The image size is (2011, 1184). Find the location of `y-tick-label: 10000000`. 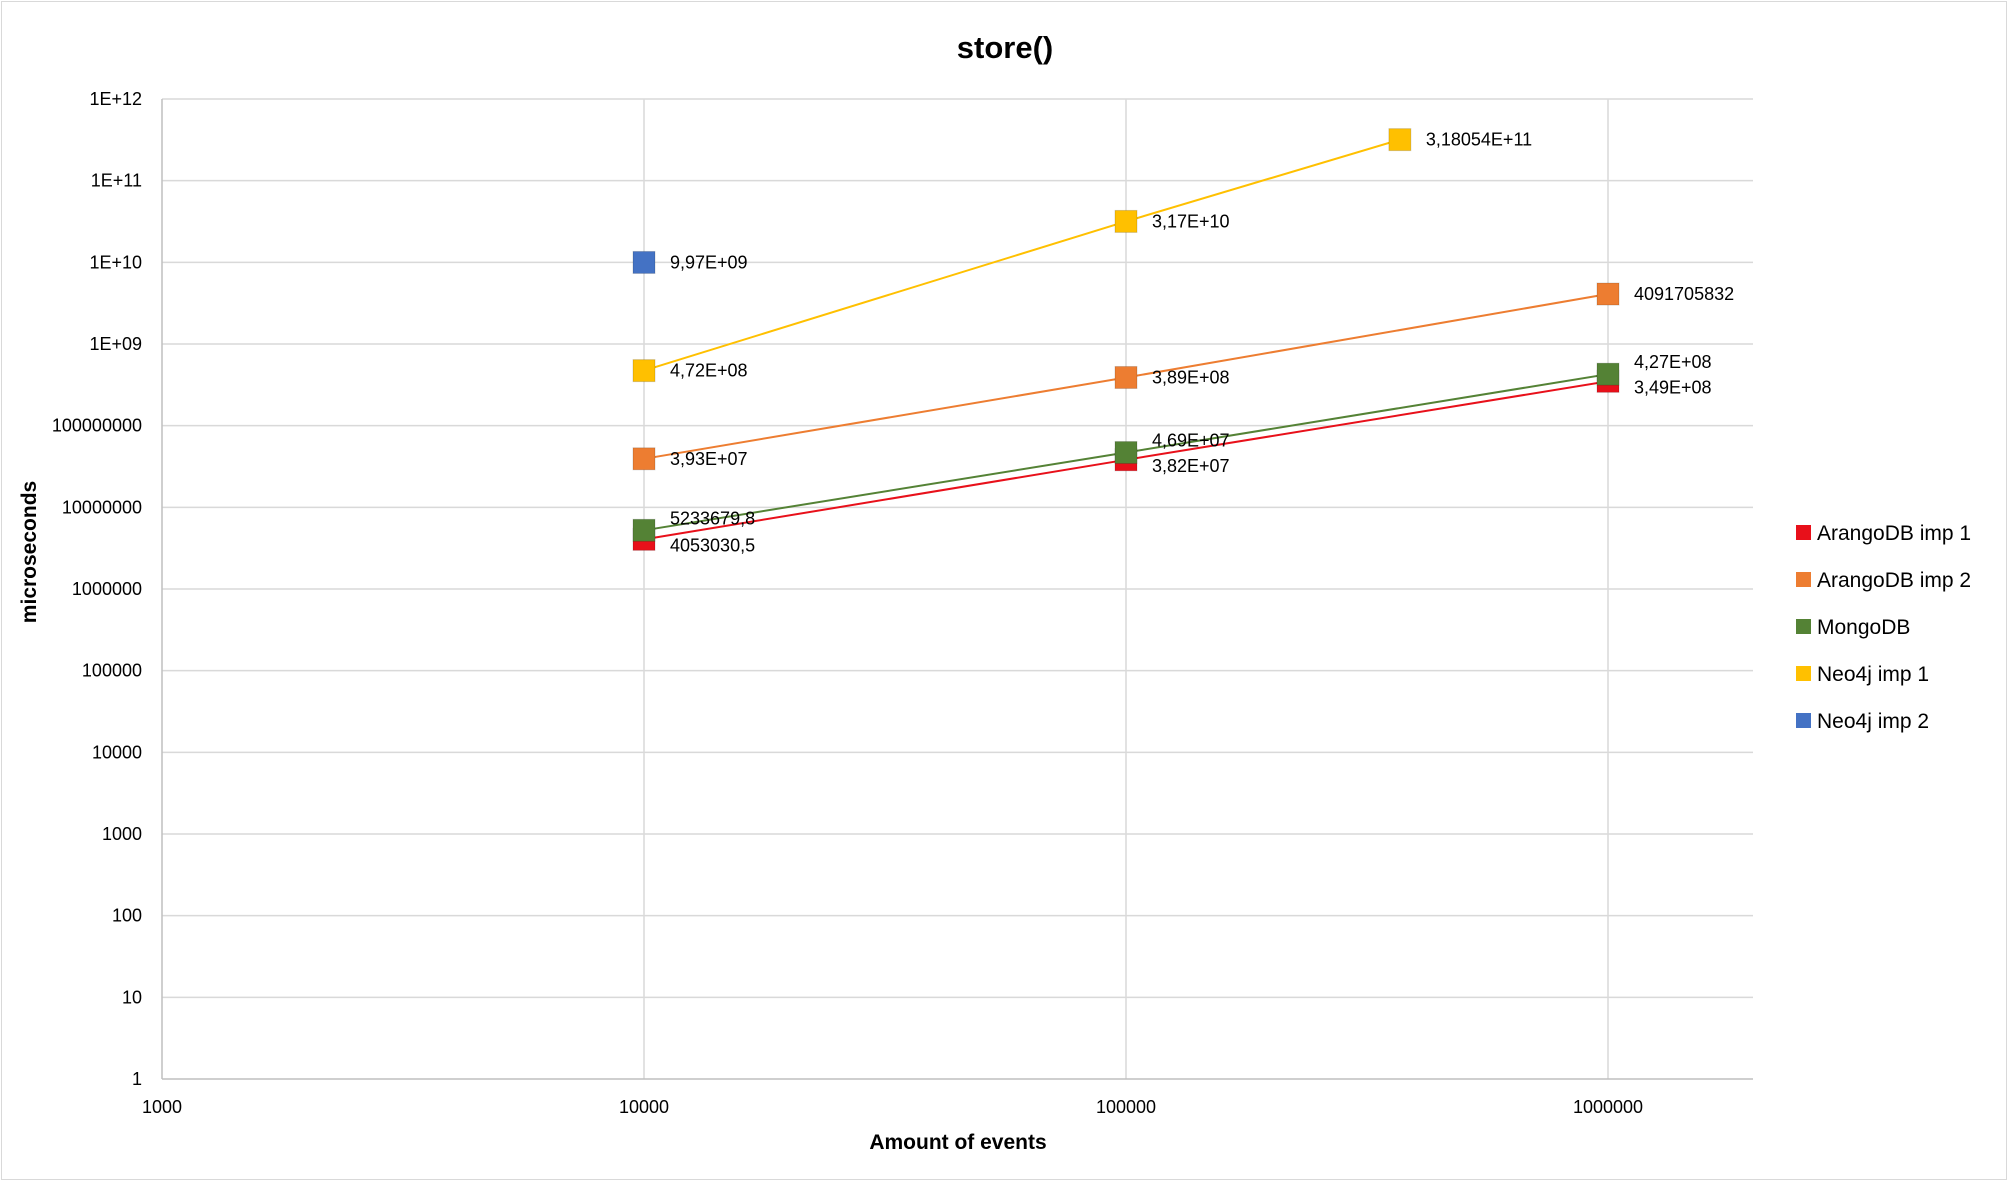

y-tick-label: 10000000 is located at coordinates (102, 507).